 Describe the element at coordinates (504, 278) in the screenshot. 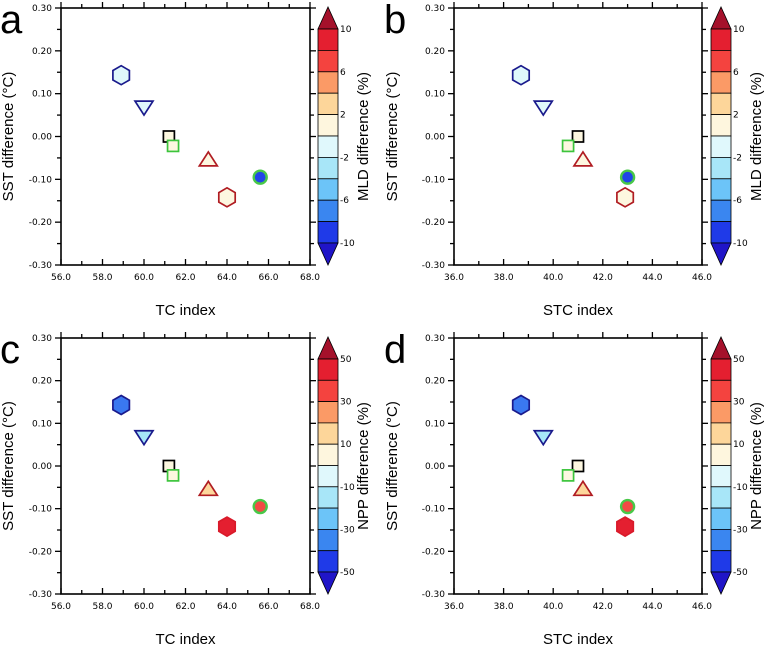

I see `x-tick-label: 38.0` at that location.